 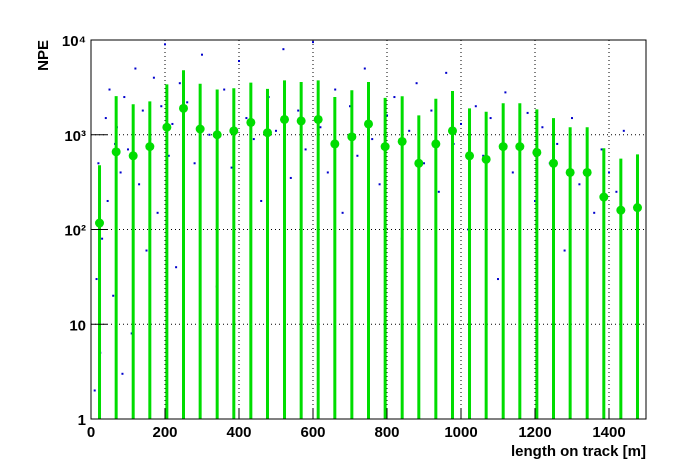 I want to click on y-tick-label: 10⁴, so click(x=74, y=41).